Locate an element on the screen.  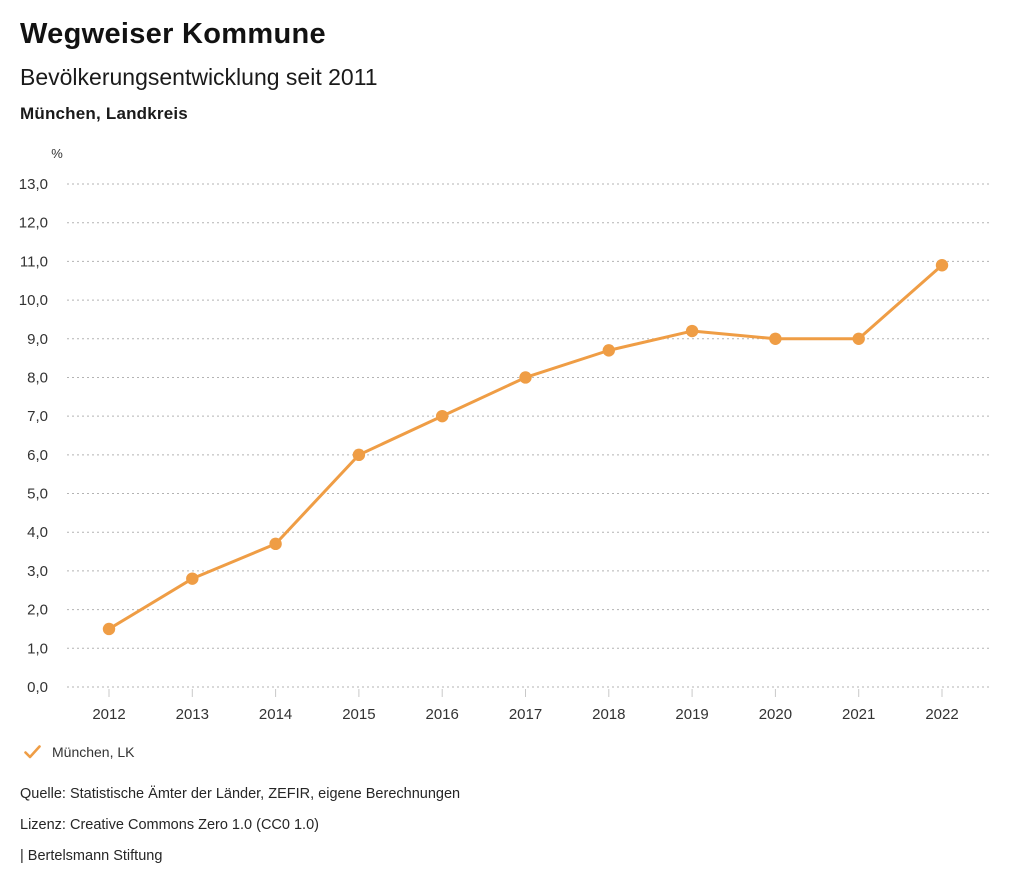
x-tick-label: 2015 is located at coordinates (358, 714).